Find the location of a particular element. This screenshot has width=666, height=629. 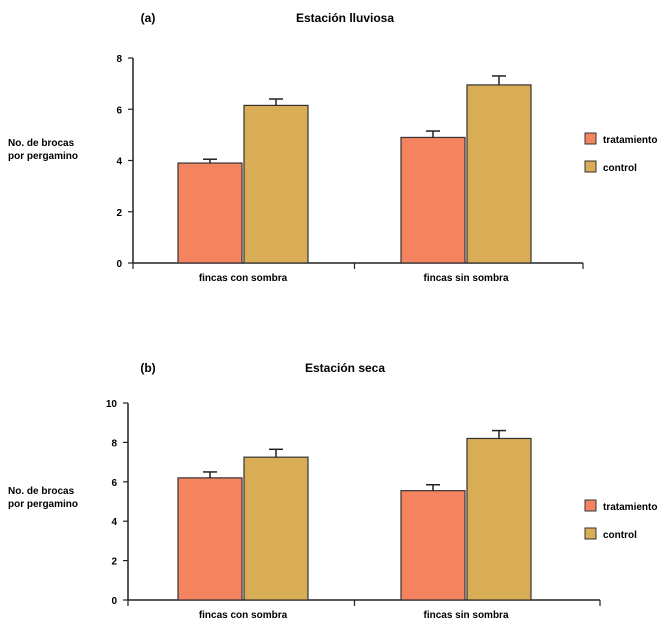

chart-title: Estación seca is located at coordinates (345, 368).